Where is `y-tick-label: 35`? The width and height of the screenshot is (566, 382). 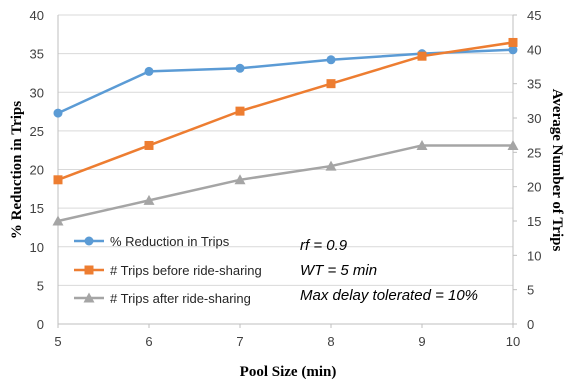 y-tick-label: 35 is located at coordinates (37, 54).